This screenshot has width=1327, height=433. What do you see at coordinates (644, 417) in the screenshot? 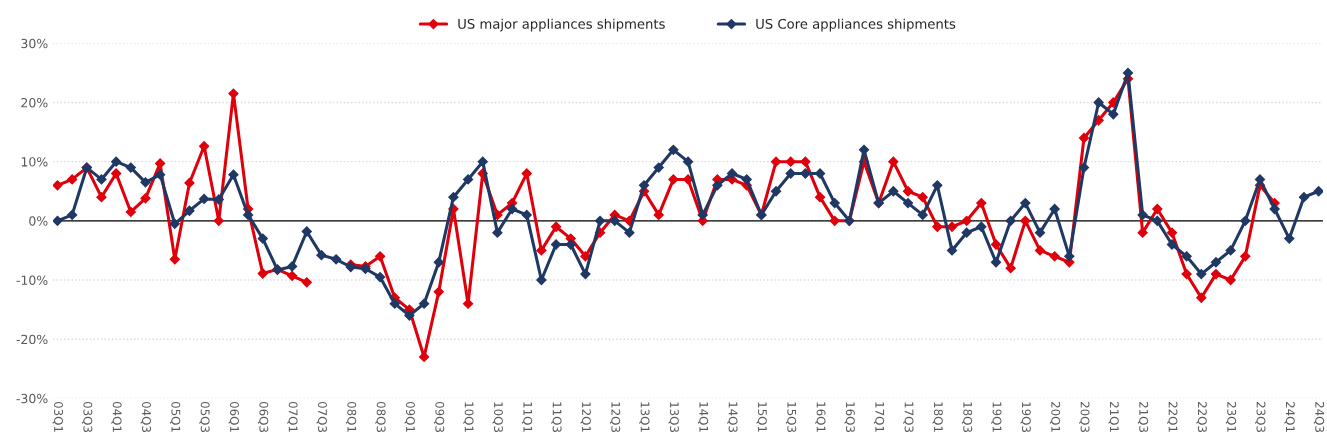
I see `x-tick-label: 13Q1` at bounding box center [644, 417].